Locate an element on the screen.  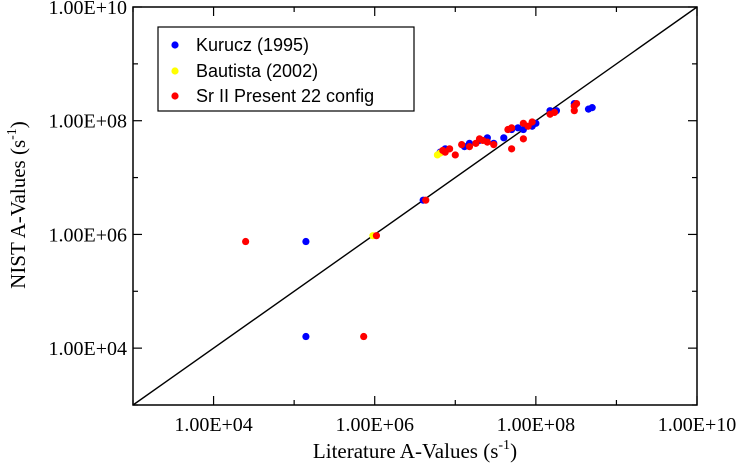
legend-marker-bautista is located at coordinates (175, 71).